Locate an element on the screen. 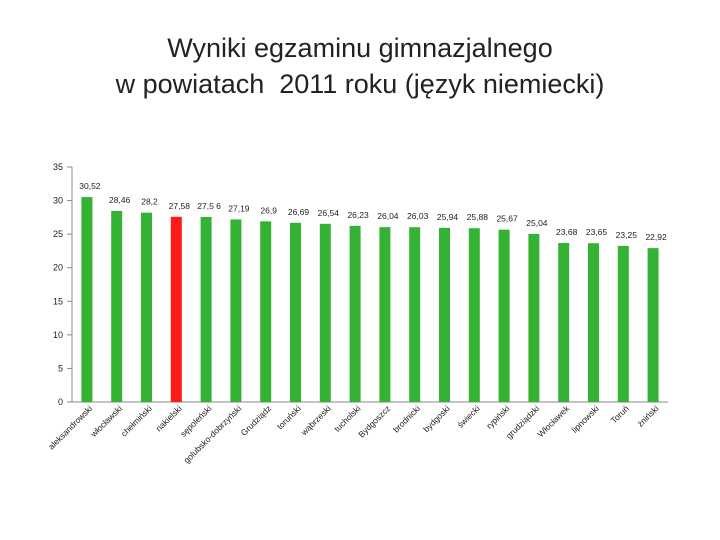  x-tick-label: wąbrzeski is located at coordinates (315, 420).